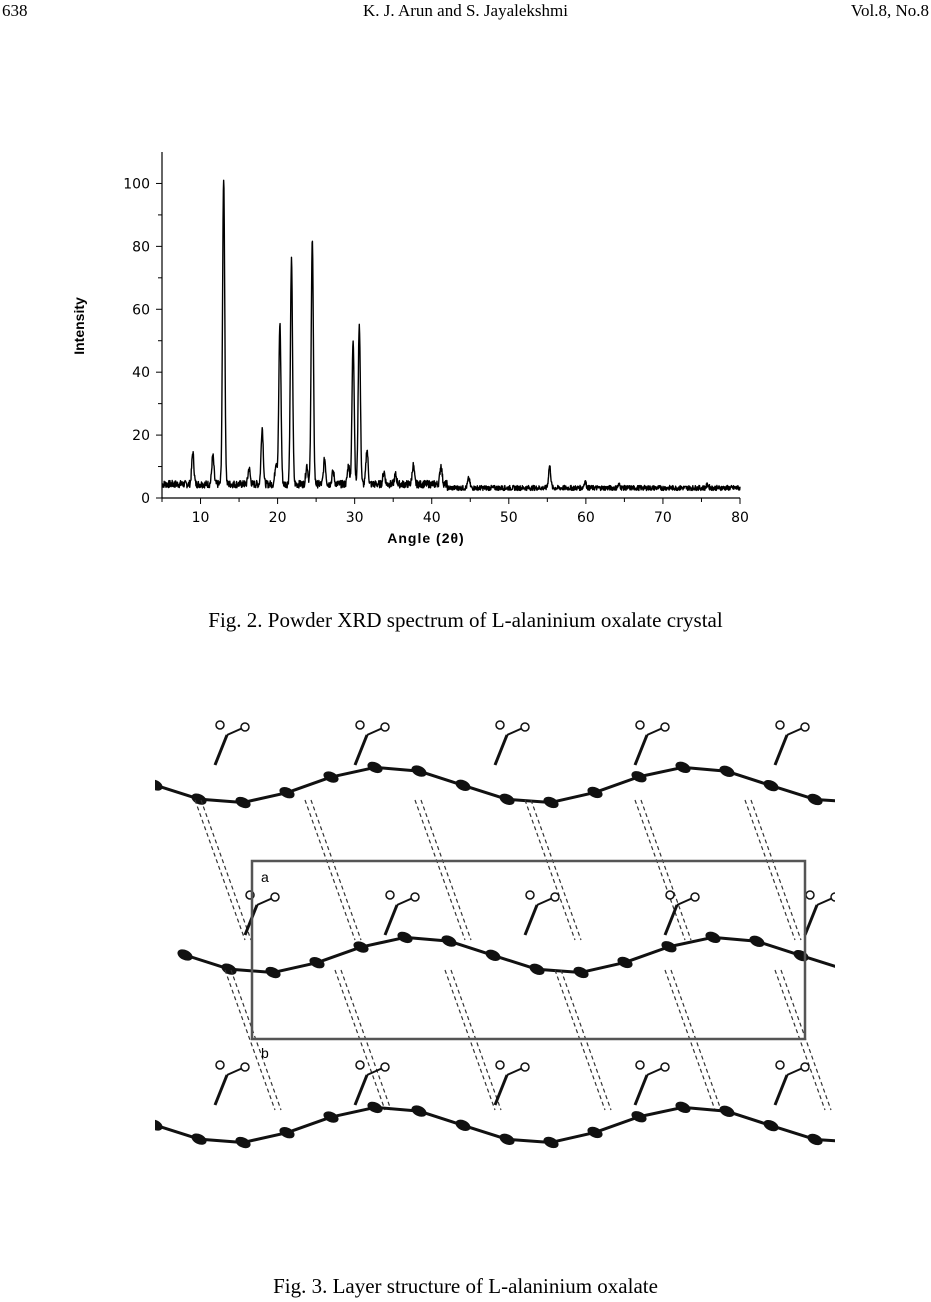 The height and width of the screenshot is (1302, 931). What do you see at coordinates (740, 518) in the screenshot?
I see `x-tick-label: 80` at bounding box center [740, 518].